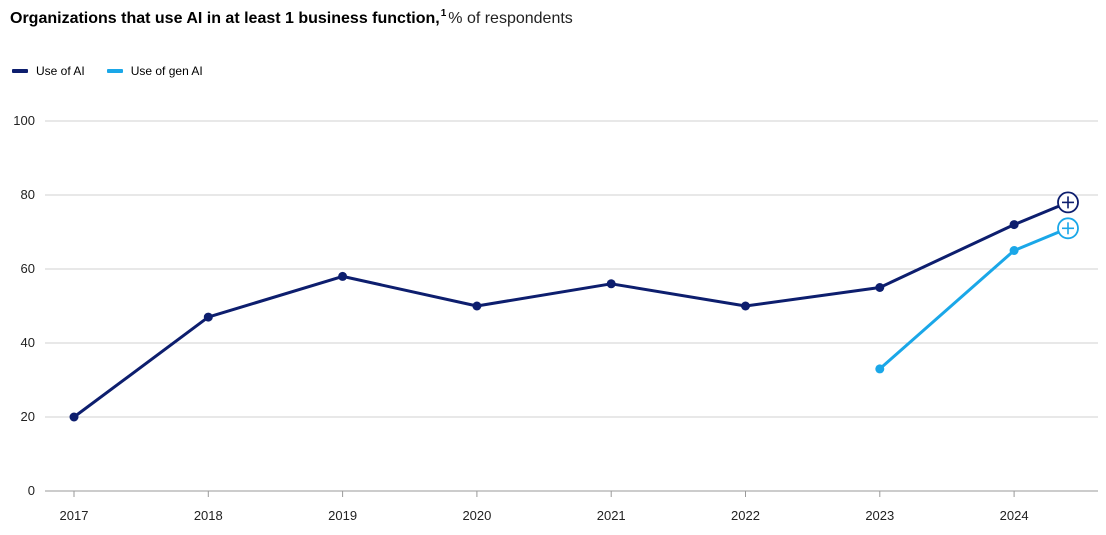  Describe the element at coordinates (611, 515) in the screenshot. I see `x-tick-label: 2021` at that location.